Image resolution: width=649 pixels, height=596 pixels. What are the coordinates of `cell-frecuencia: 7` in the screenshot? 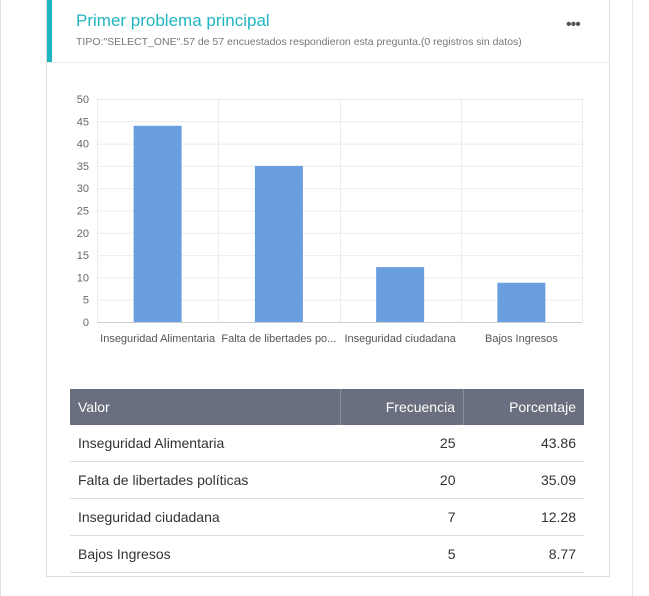 It's located at (402, 517).